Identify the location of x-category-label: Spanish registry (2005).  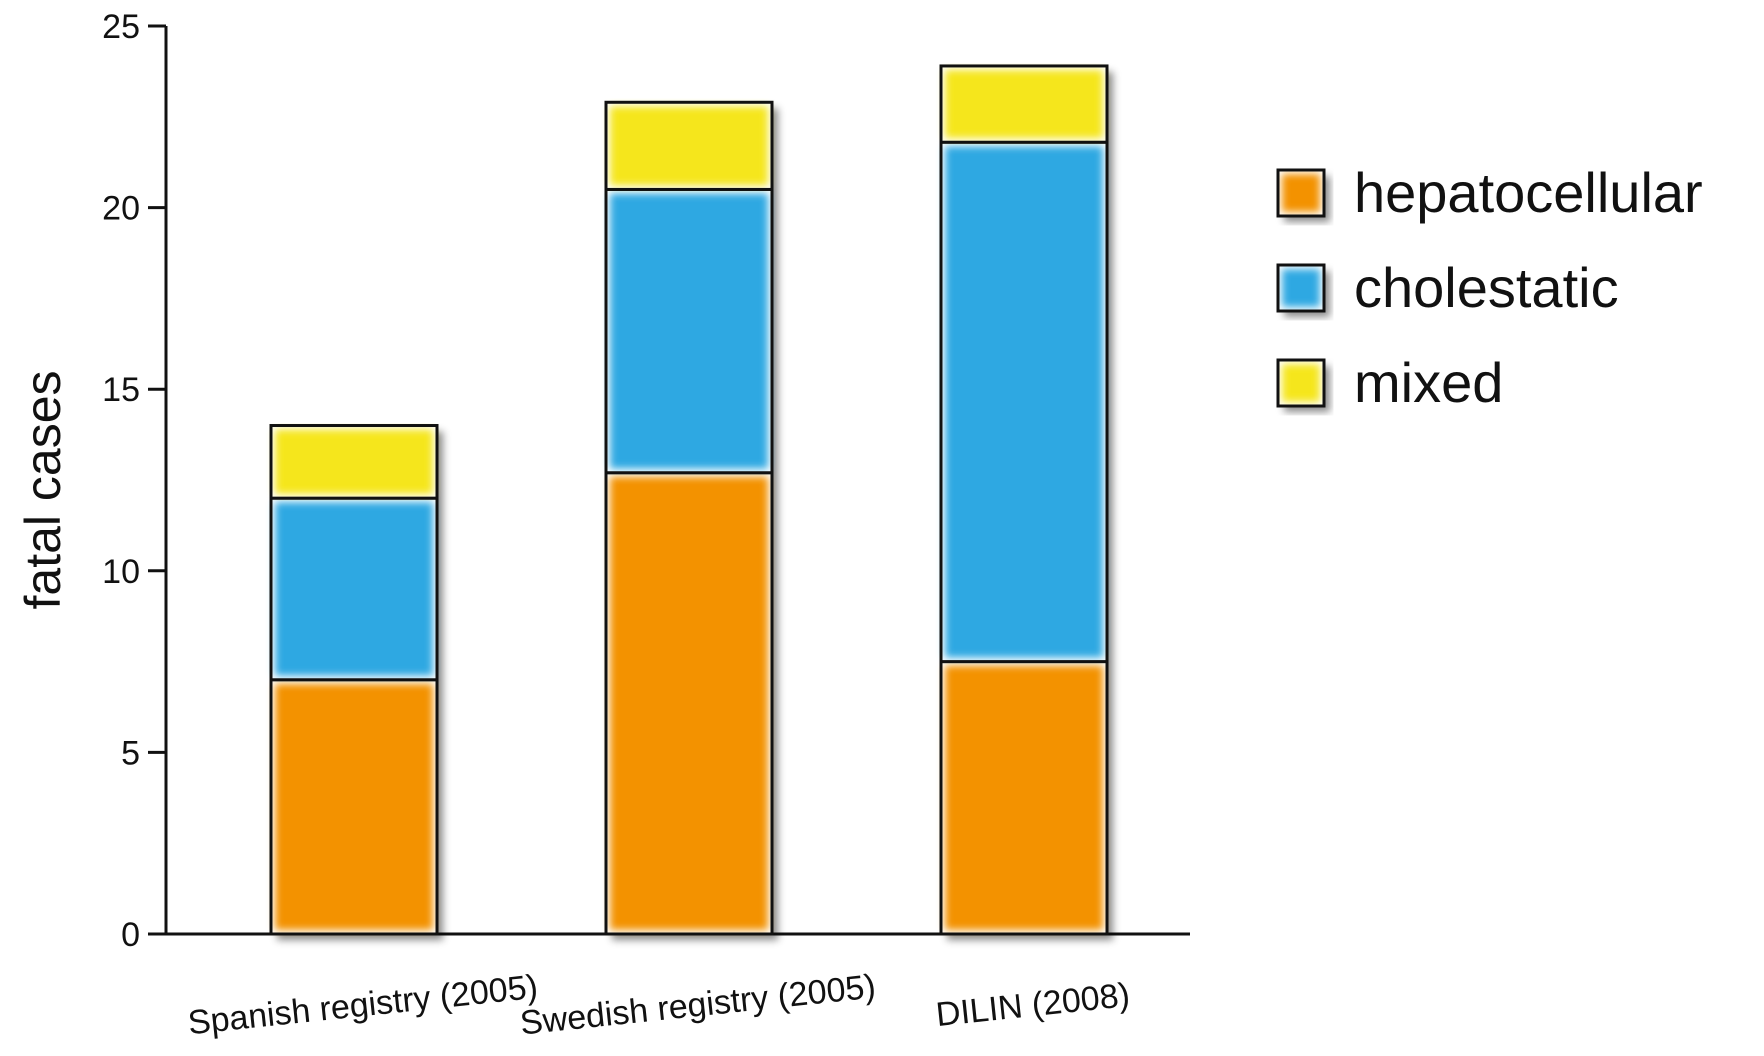
(363, 1005).